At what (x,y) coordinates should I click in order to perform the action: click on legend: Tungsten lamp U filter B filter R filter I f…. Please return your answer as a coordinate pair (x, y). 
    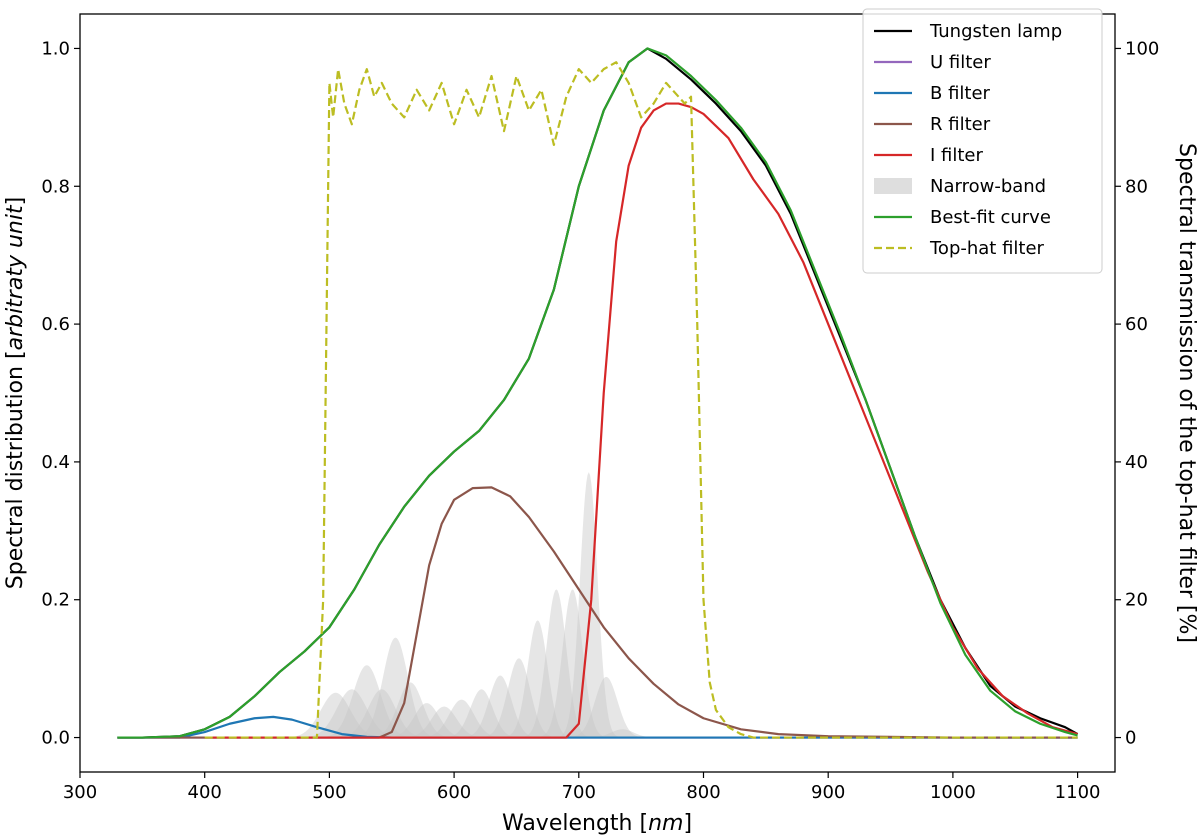
    Looking at the image, I should click on (982, 141).